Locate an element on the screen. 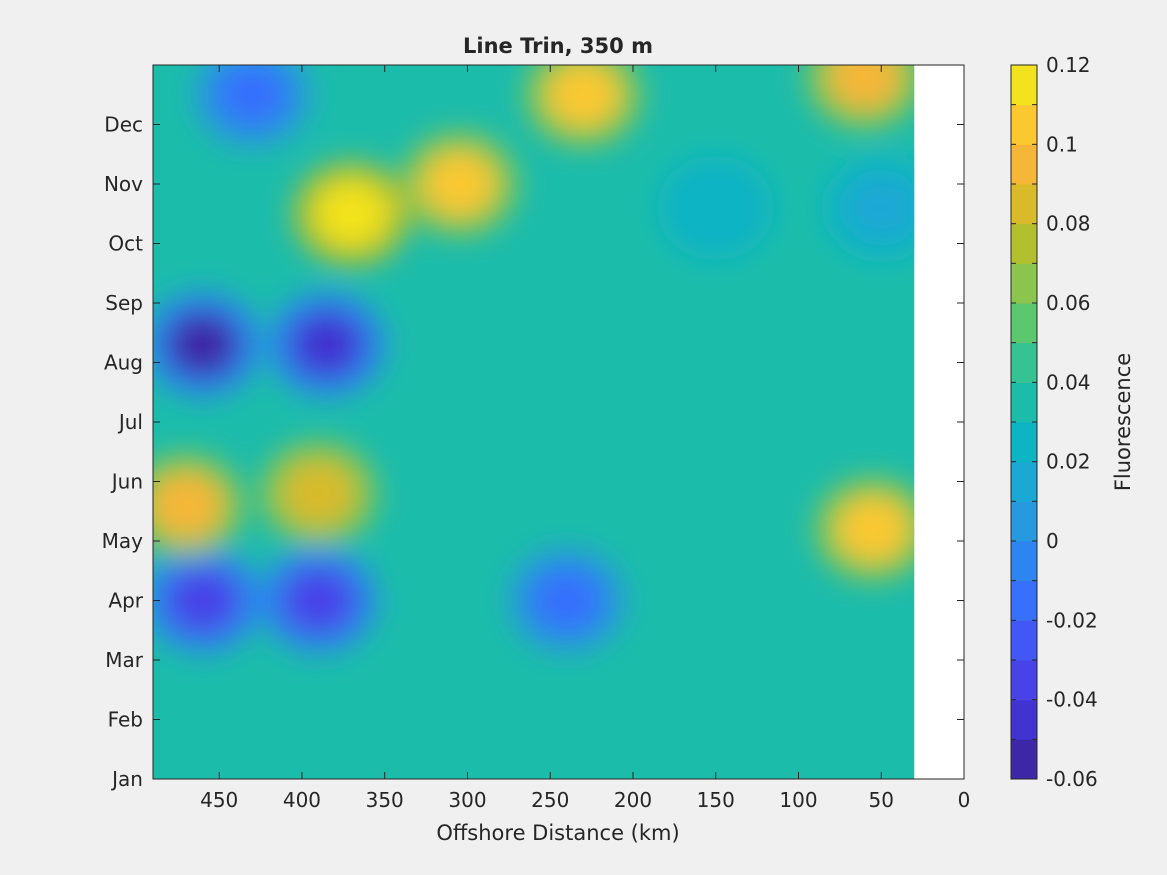 The width and height of the screenshot is (1167, 875). colorbar-label: Fluorescence is located at coordinates (1123, 422).